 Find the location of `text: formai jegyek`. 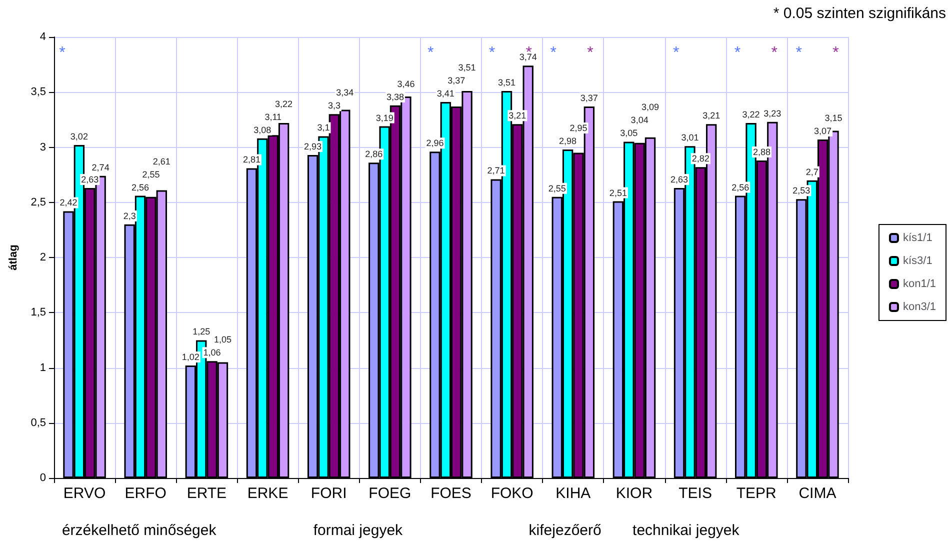

text: formai jegyek is located at coordinates (358, 530).